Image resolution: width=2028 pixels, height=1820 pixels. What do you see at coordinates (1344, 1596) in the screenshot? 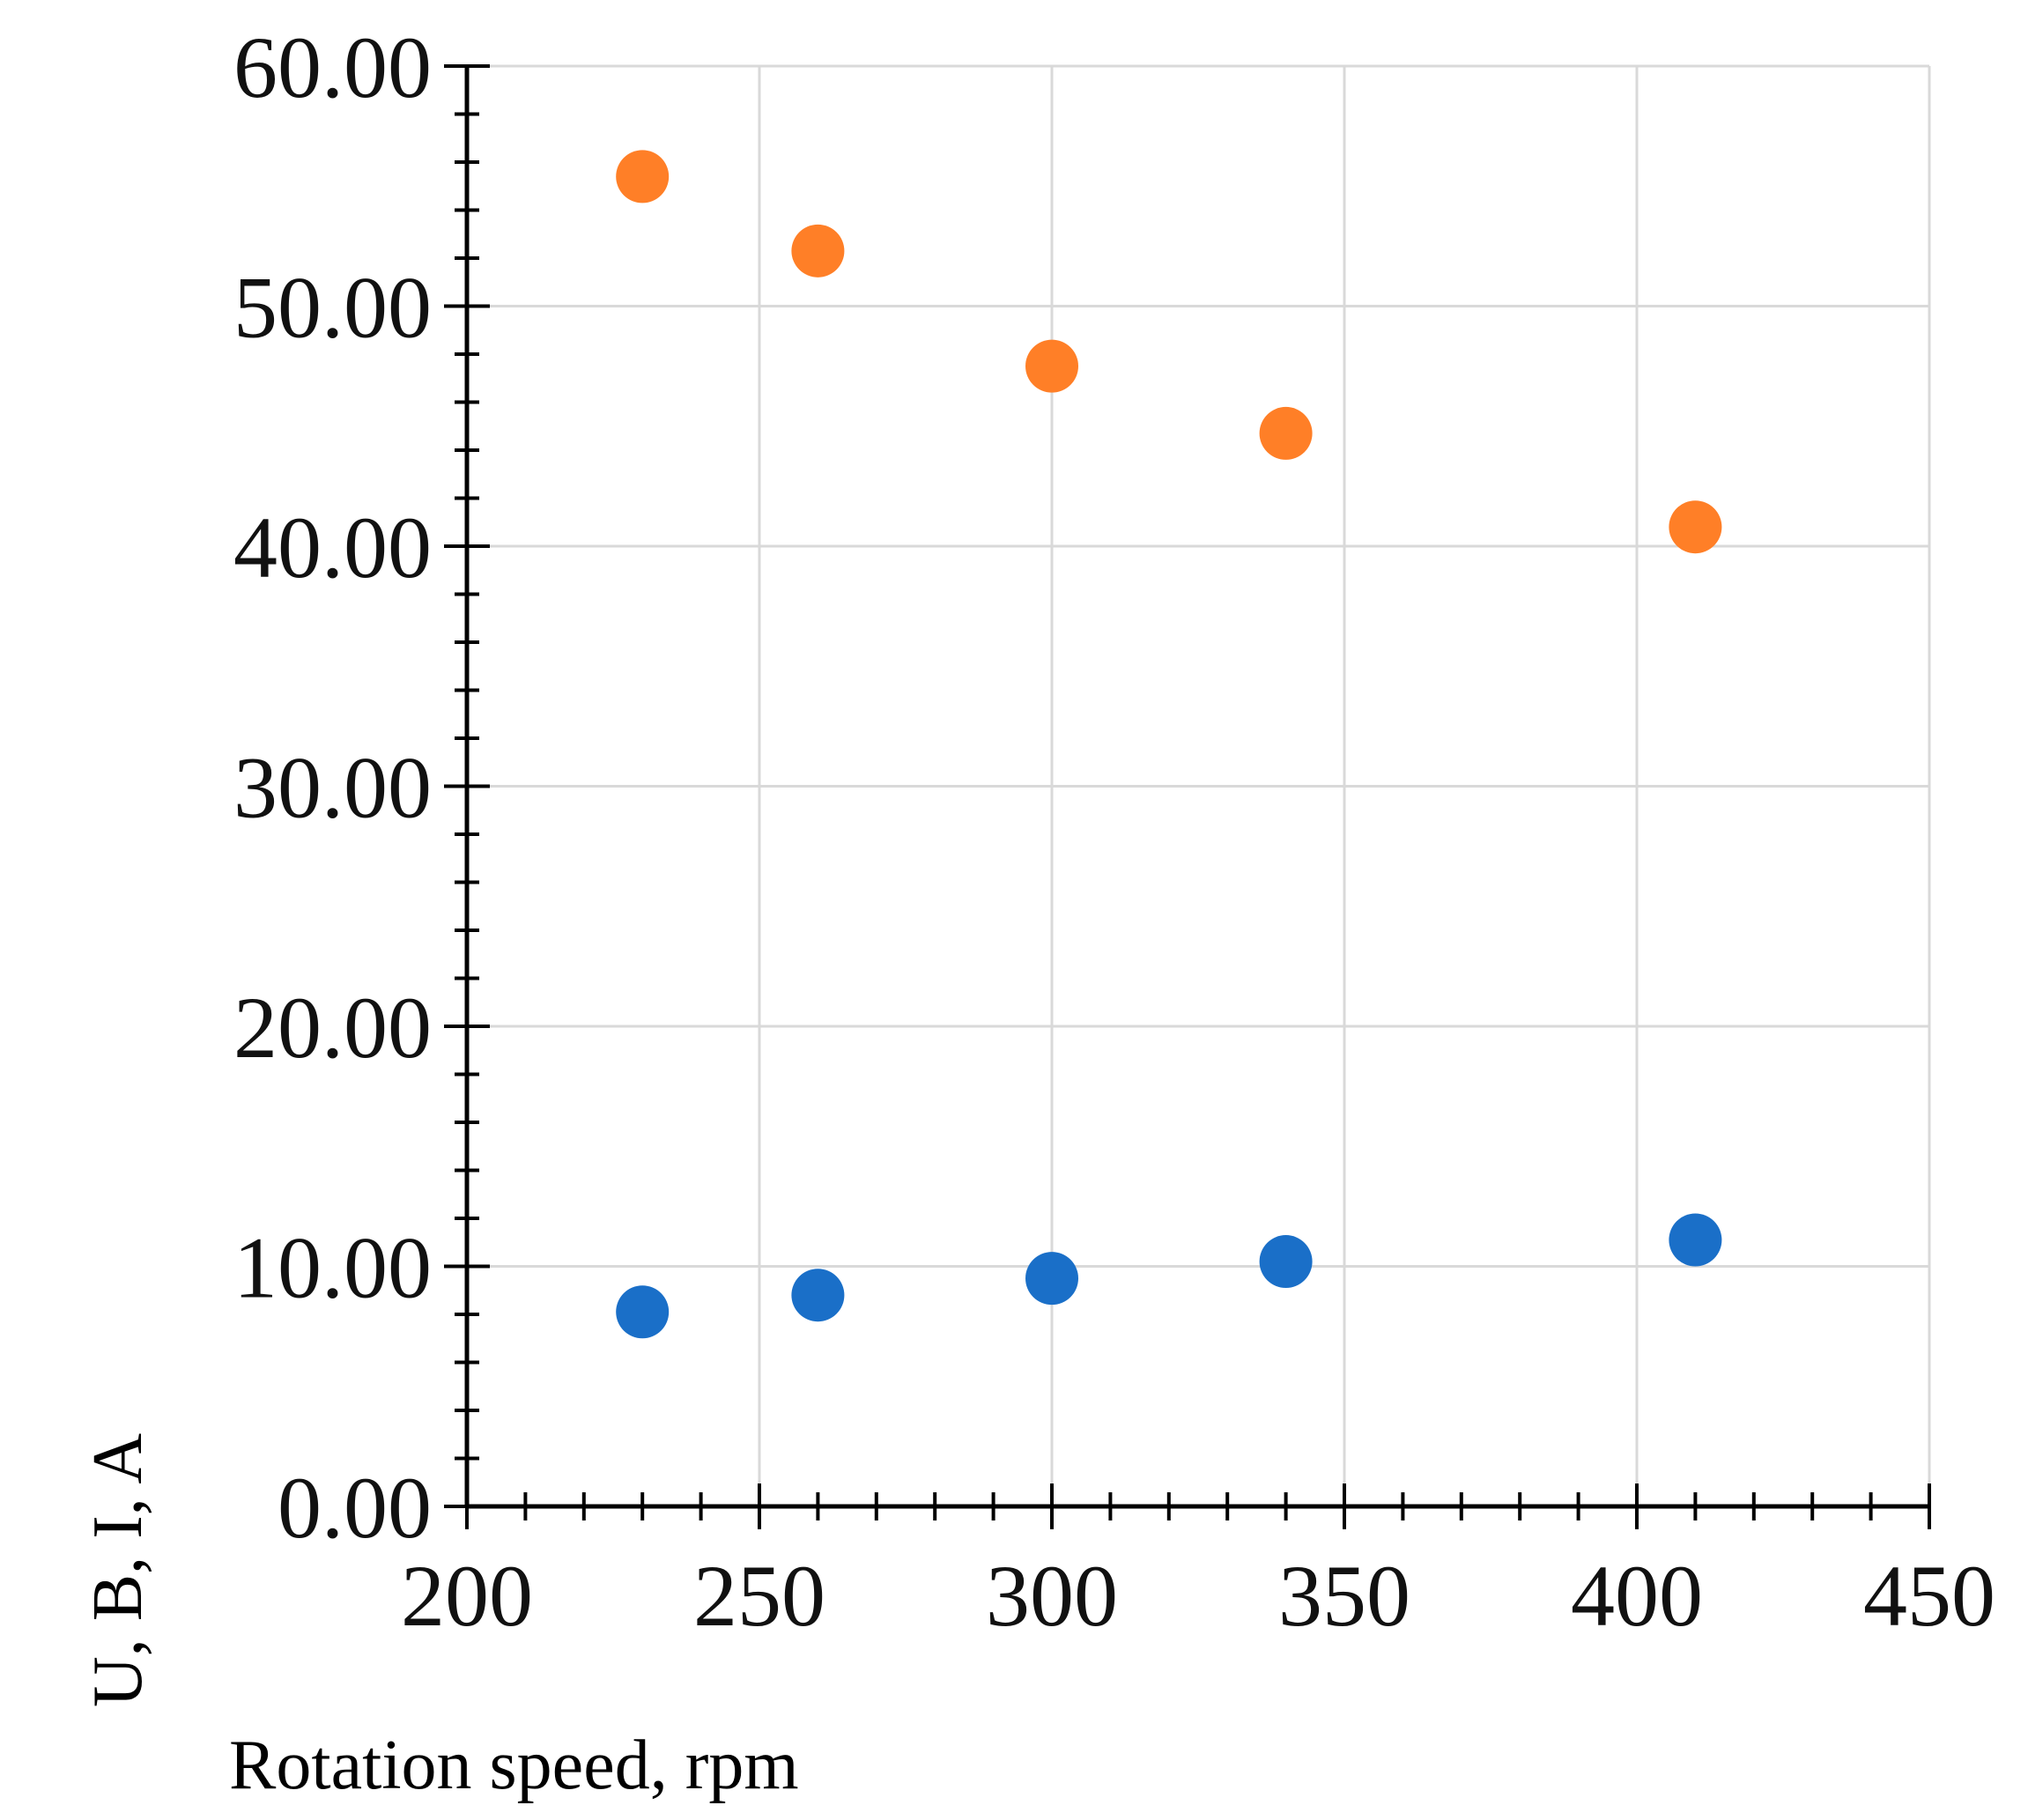
I see `x-tick-label: 350` at bounding box center [1344, 1596].